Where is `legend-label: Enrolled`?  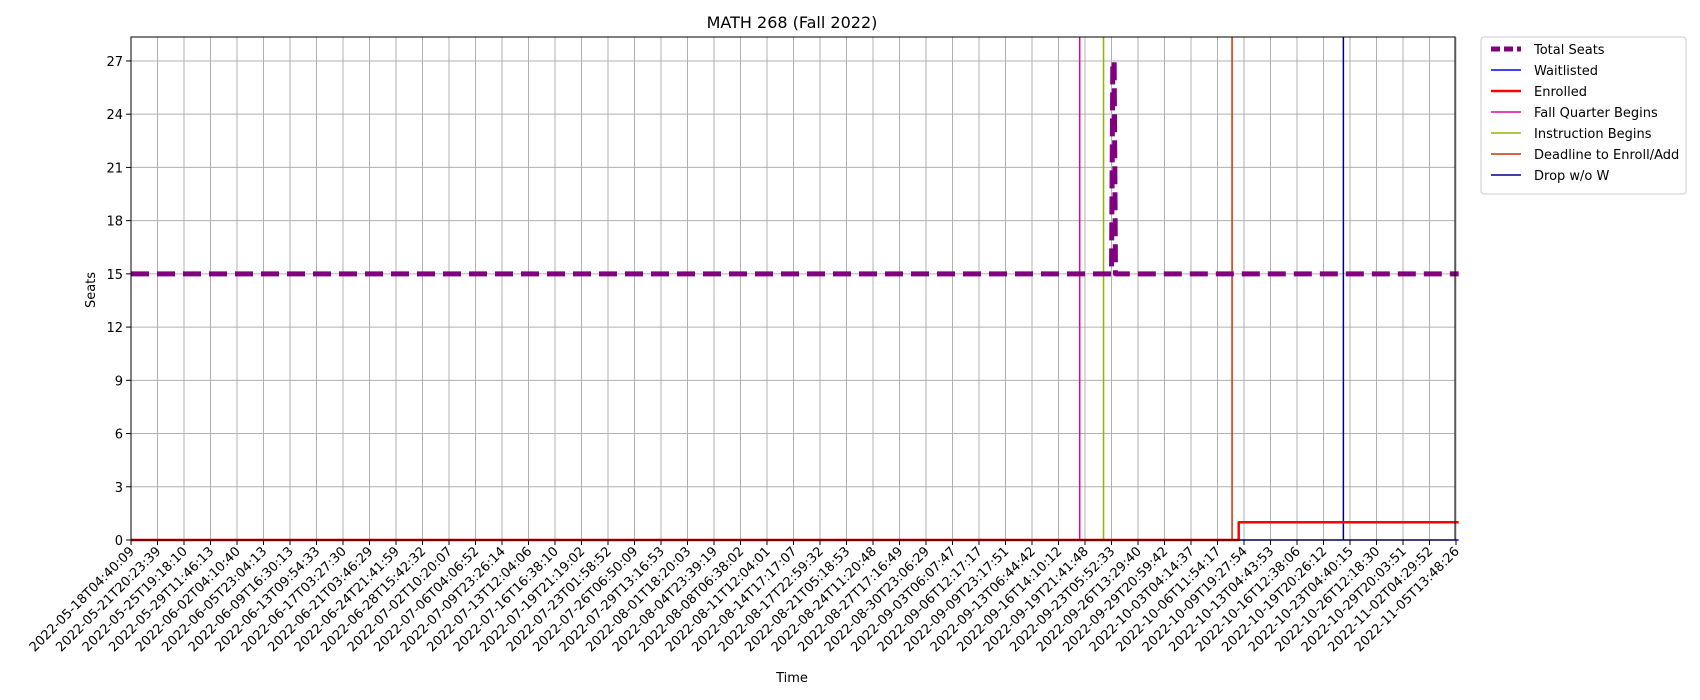
legend-label: Enrolled is located at coordinates (1560, 92).